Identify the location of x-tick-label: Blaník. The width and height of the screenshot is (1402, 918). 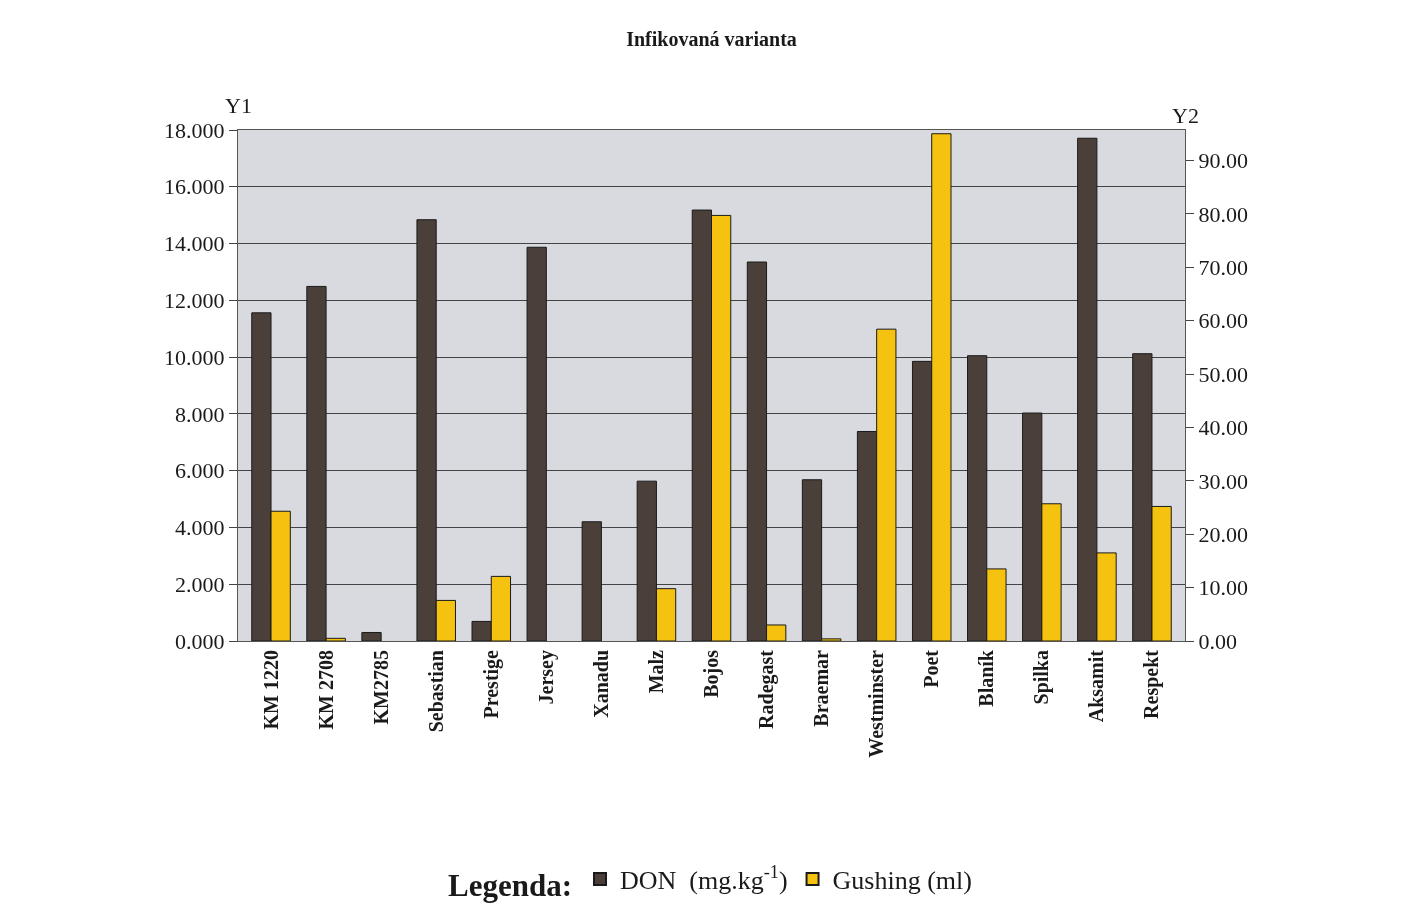
(986, 678).